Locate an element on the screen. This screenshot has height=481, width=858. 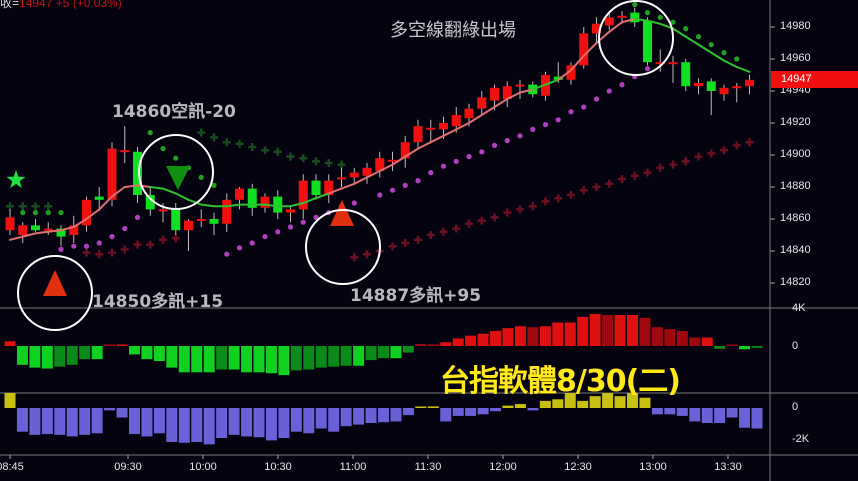
time-tick-label: 10:30 is located at coordinates (278, 467).